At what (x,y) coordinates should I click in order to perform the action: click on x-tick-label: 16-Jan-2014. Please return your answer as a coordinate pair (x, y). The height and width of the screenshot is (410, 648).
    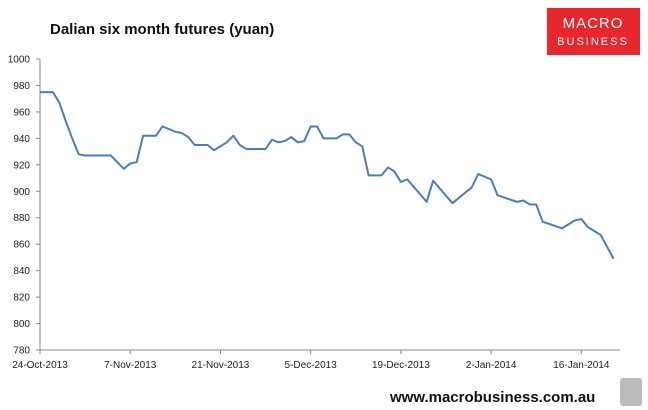
    Looking at the image, I should click on (581, 365).